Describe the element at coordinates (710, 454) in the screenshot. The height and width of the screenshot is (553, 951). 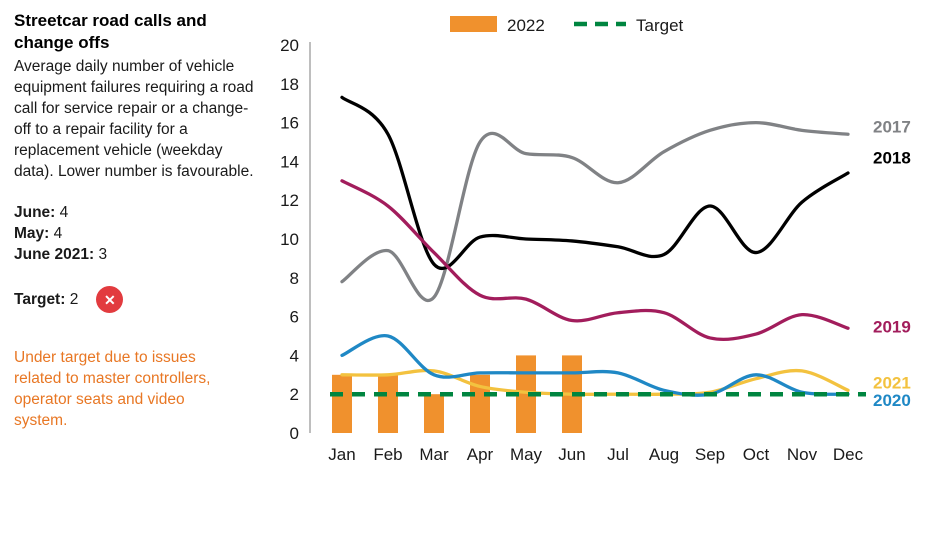
I see `x-tick-label: Sep` at that location.